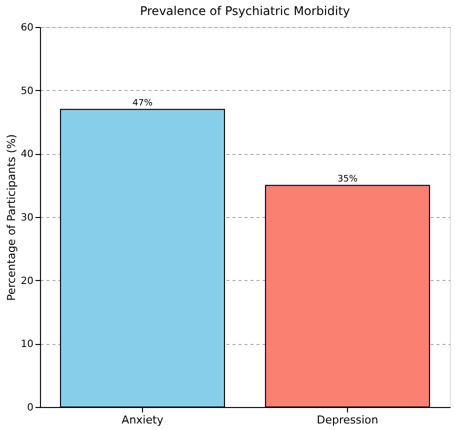 This screenshot has height=430, width=455. I want to click on y-tick-label: 30, so click(27, 218).